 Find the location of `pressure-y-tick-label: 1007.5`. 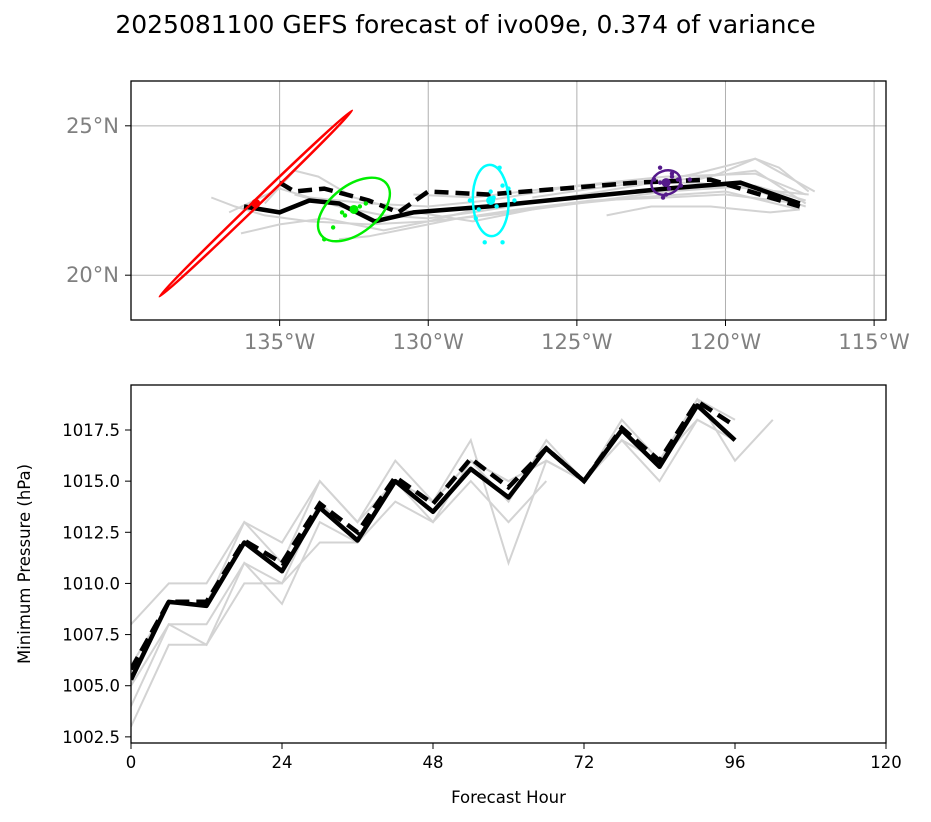

pressure-y-tick-label: 1007.5 is located at coordinates (91, 635).